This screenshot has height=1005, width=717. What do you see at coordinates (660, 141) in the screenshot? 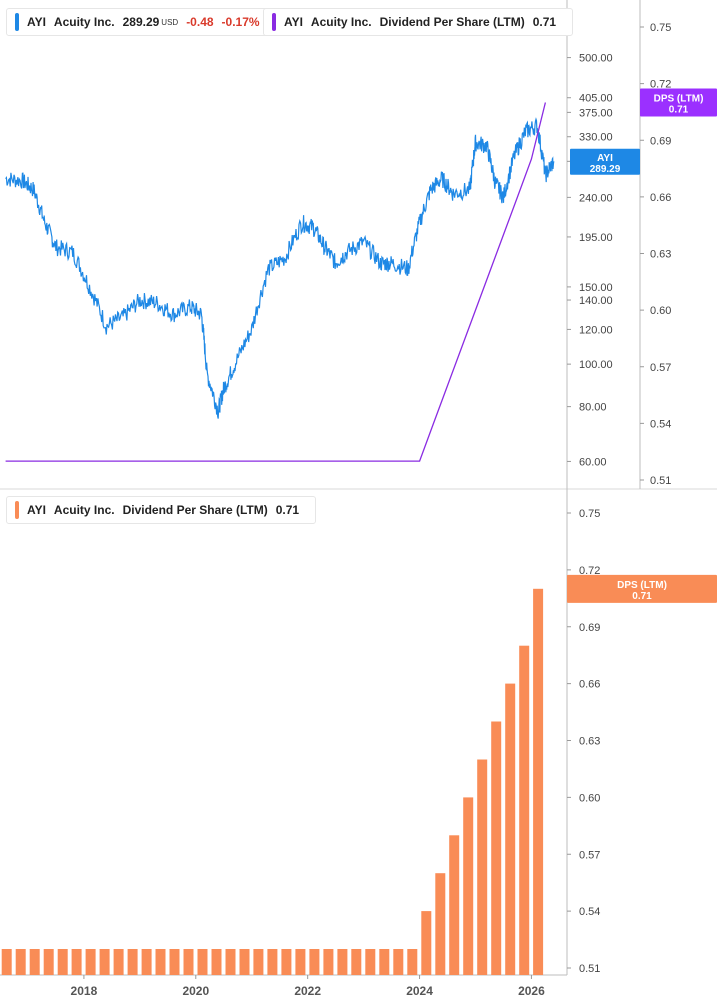
I see `dps-axis-top-label: 0.69` at bounding box center [660, 141].